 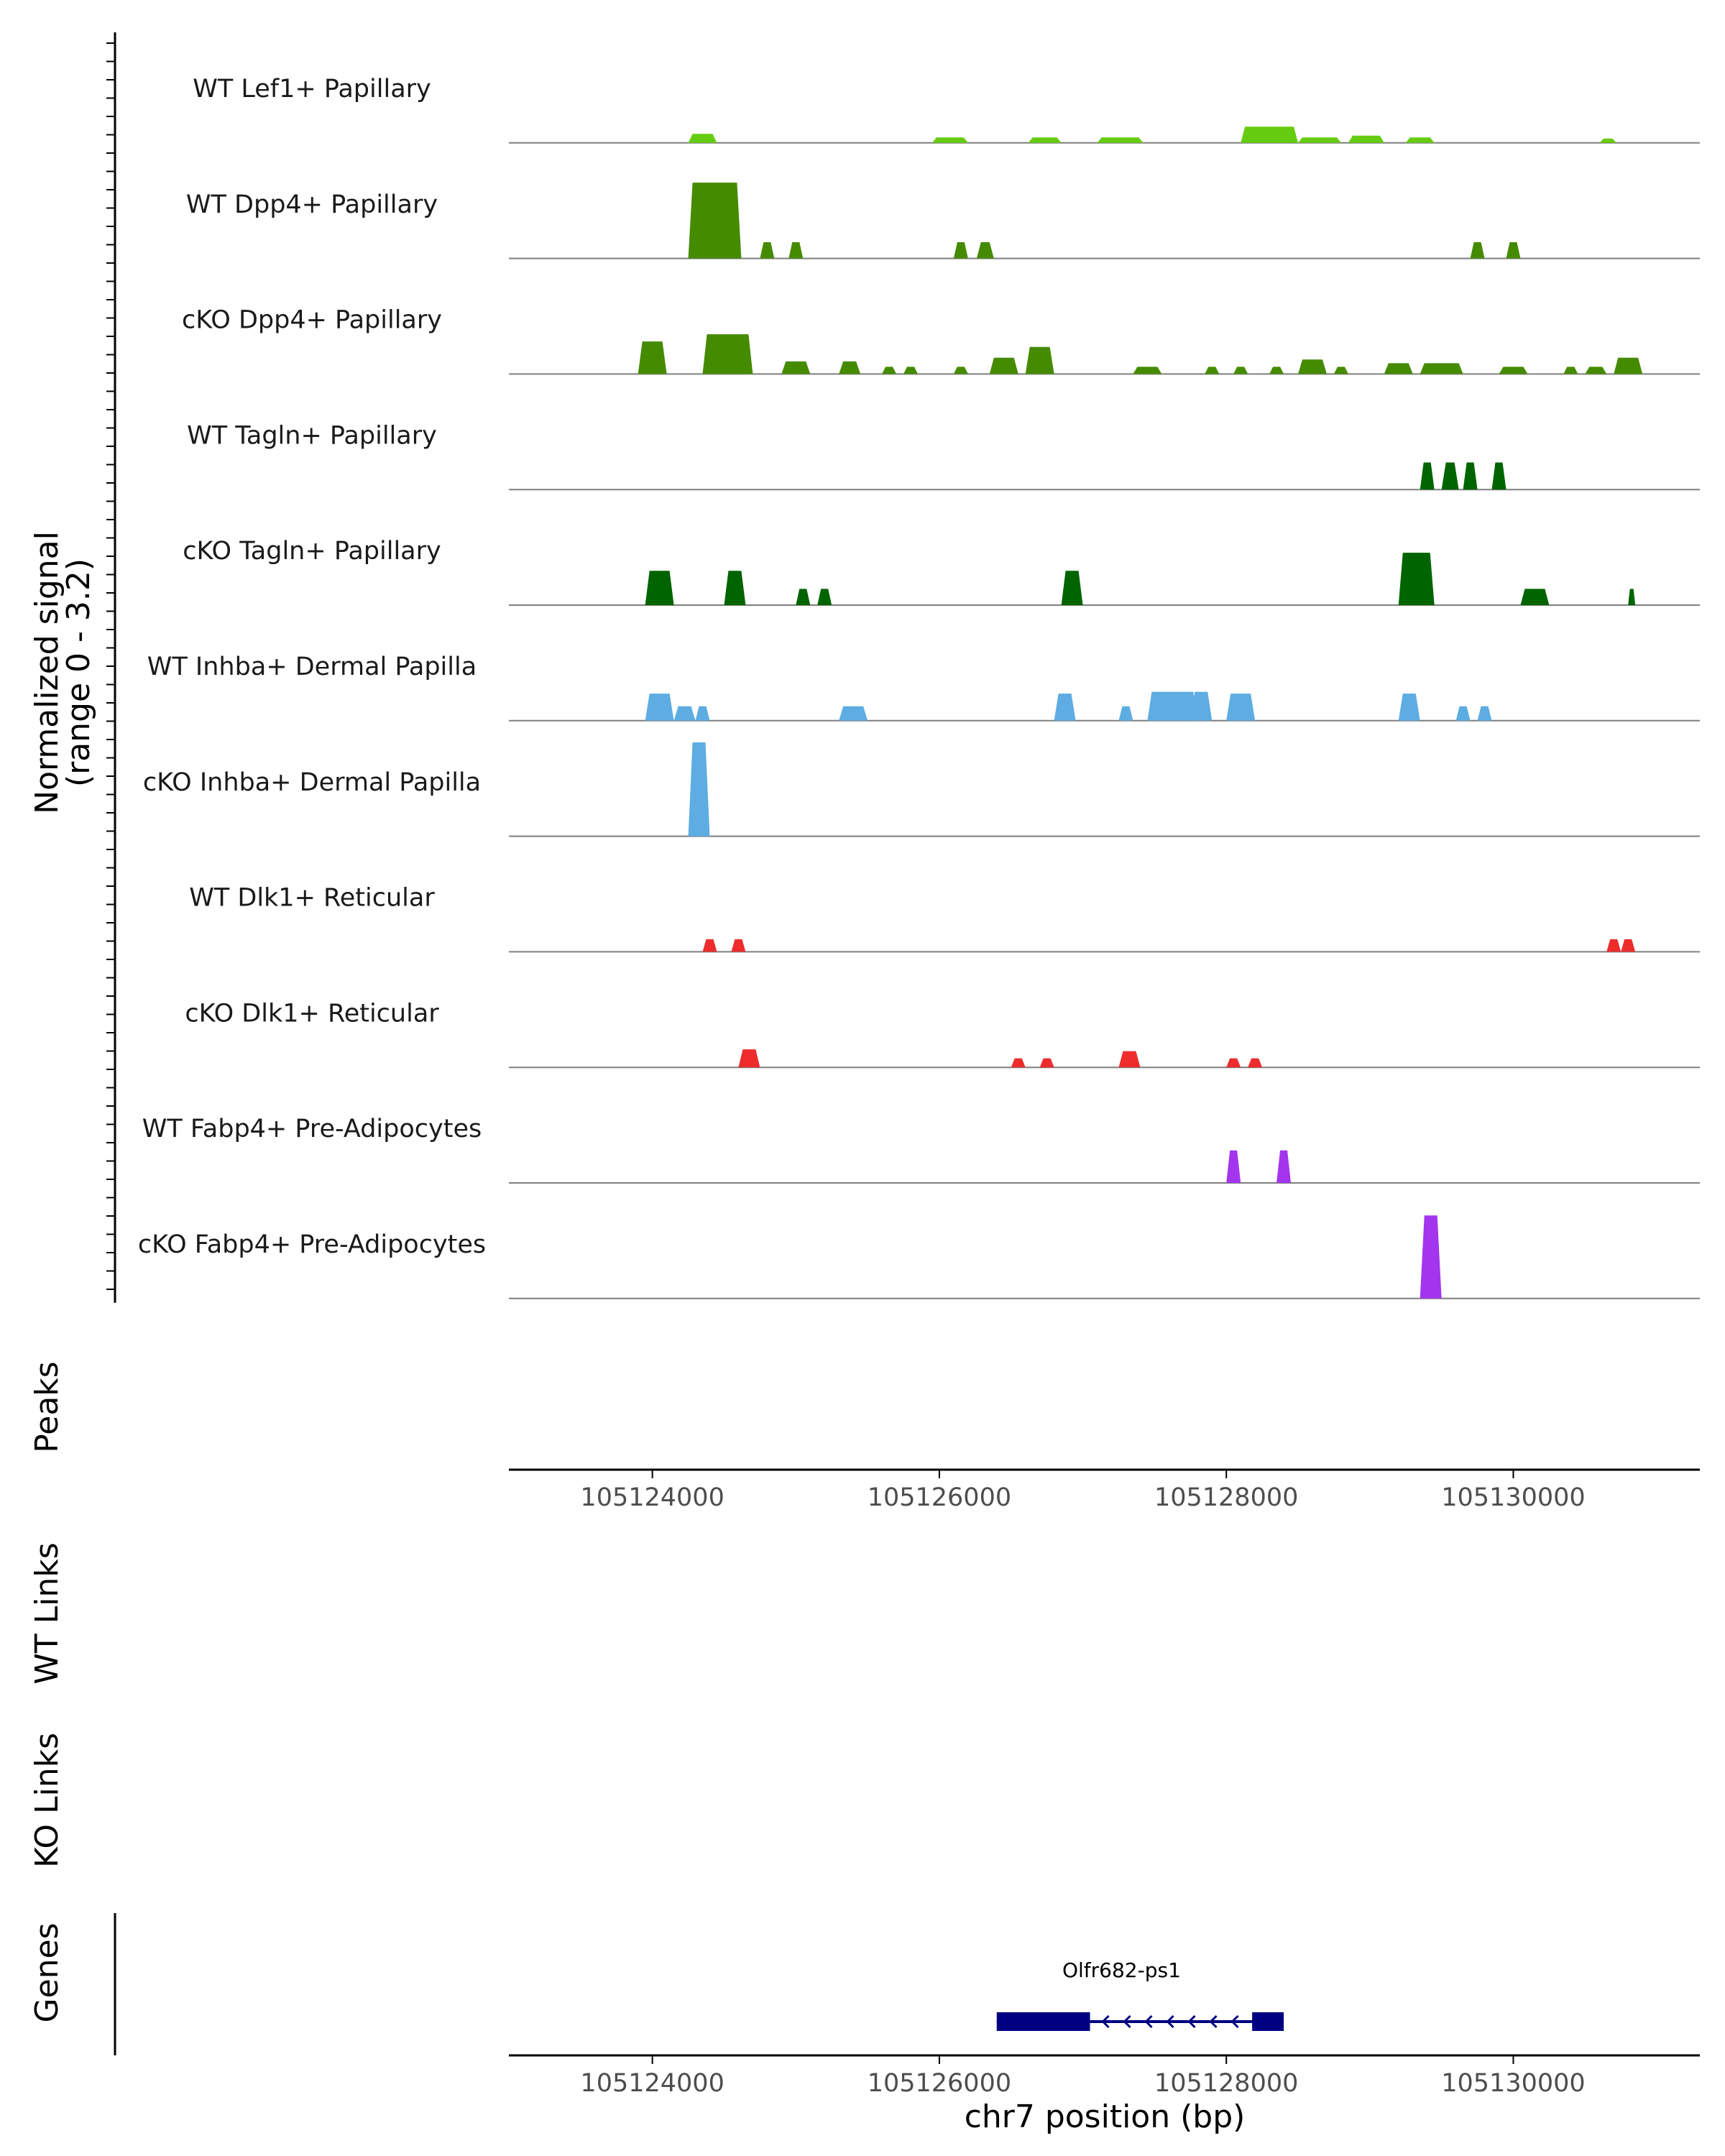 What do you see at coordinates (1104, 2076) in the screenshot?
I see `x-axis-bottom: 105124000 105126000 105128000 105130000` at bounding box center [1104, 2076].